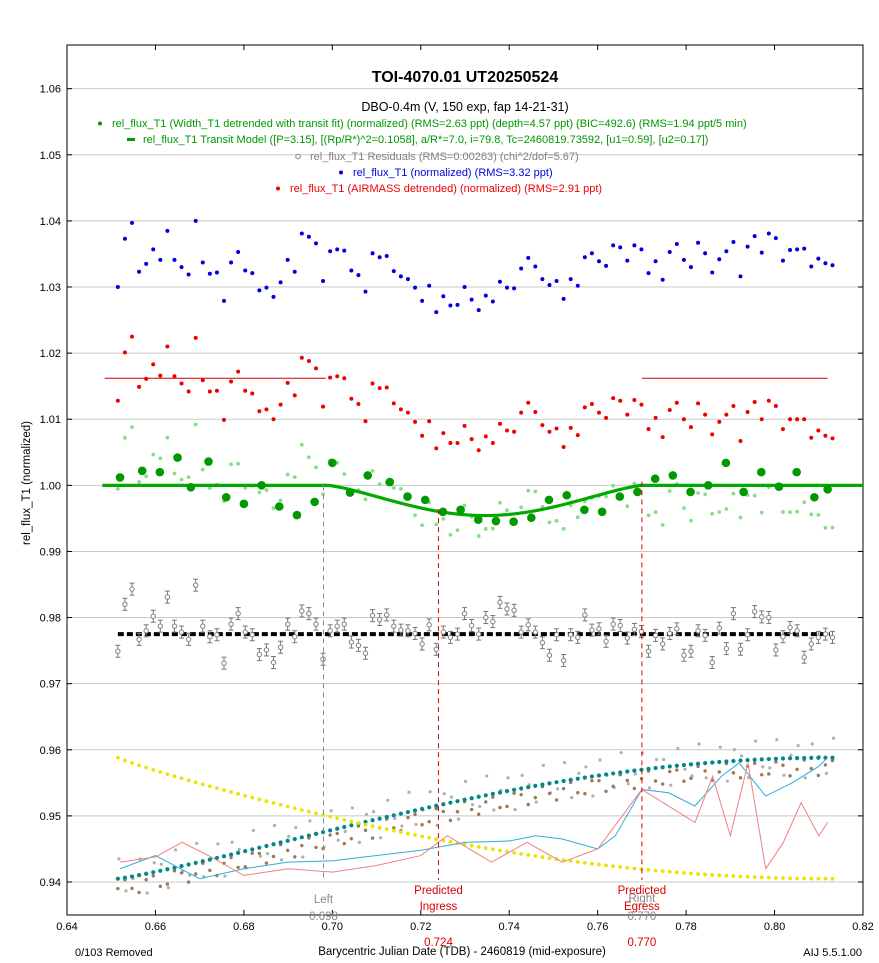 The image size is (879, 963). I want to click on egress-marker-value: 0.770, so click(641, 943).